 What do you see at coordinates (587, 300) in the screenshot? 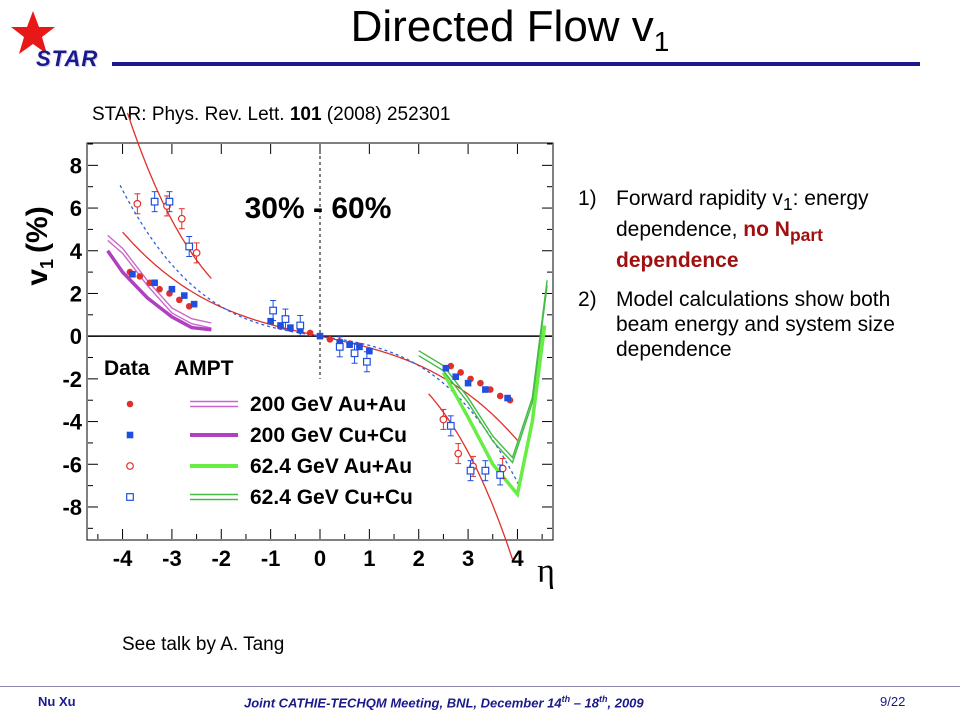
I see `bullet-number: 2)` at bounding box center [587, 300].